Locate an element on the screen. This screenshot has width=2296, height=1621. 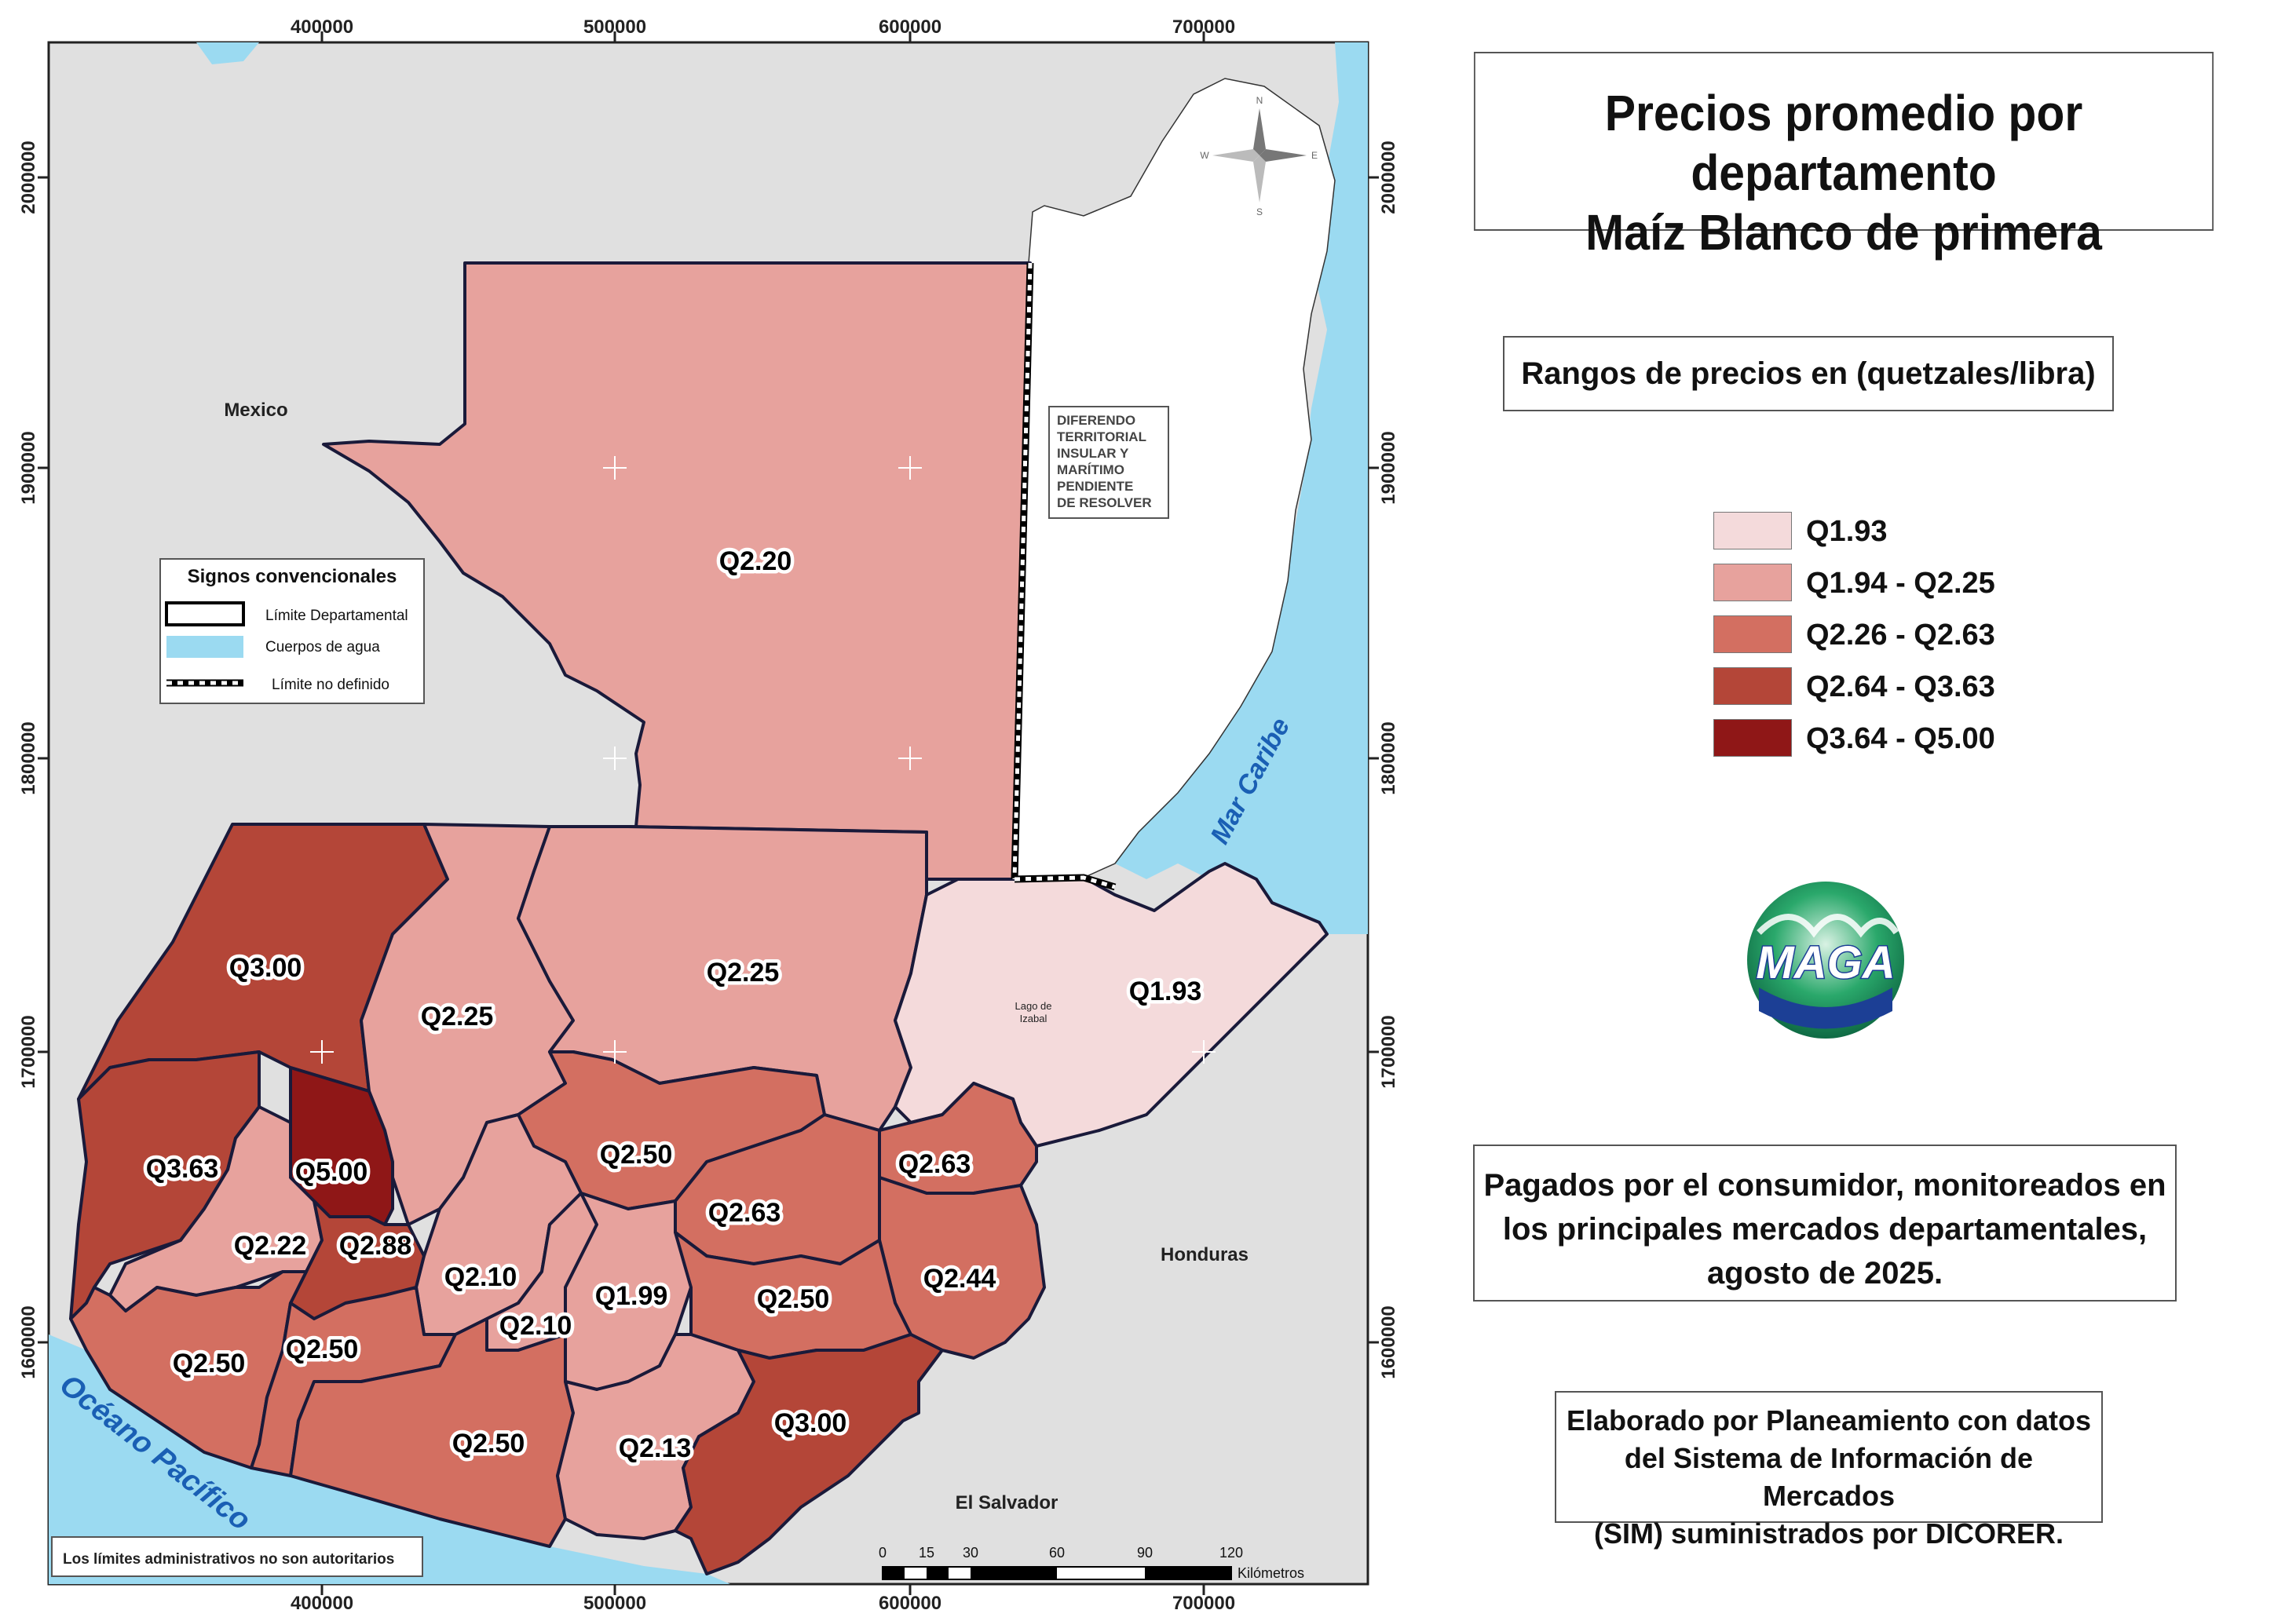
x-tick-bottom: 700000 is located at coordinates (1204, 1604).